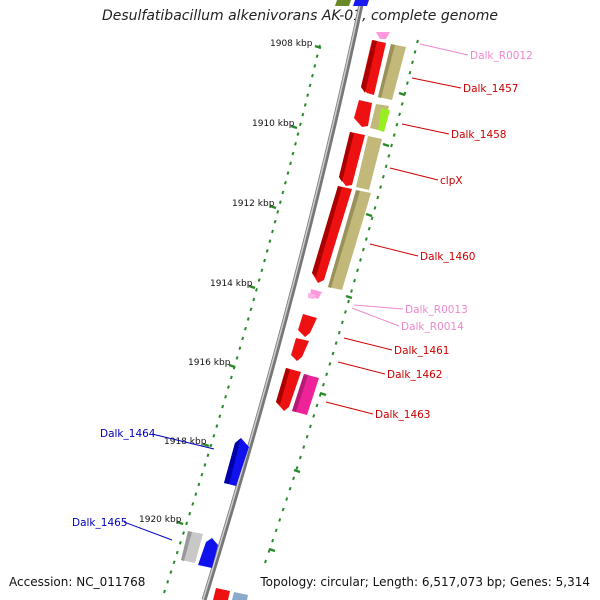 The image size is (600, 600). What do you see at coordinates (100, 523) in the screenshot?
I see `feature-label-dalk_1465: Dalk_1465` at bounding box center [100, 523].